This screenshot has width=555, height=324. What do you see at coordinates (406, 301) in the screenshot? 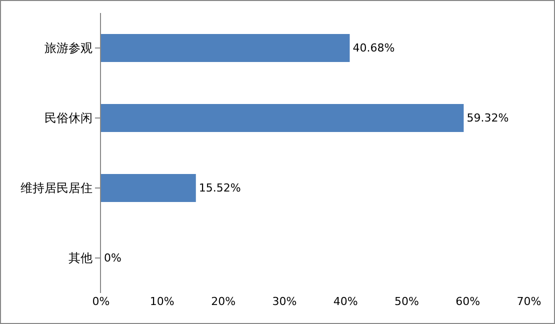
I see `x-tick-label: 50%` at bounding box center [406, 301].